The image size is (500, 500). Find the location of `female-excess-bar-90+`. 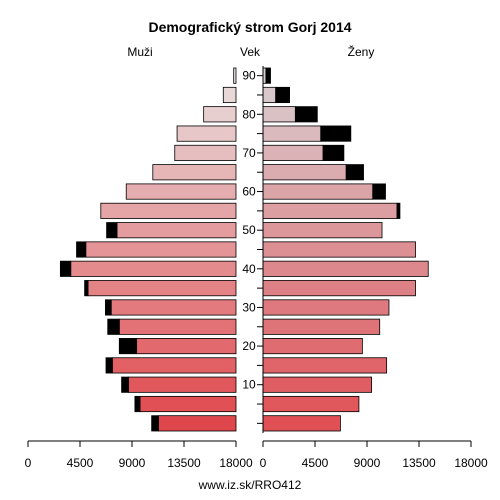

female-excess-bar-90+ is located at coordinates (268, 75).